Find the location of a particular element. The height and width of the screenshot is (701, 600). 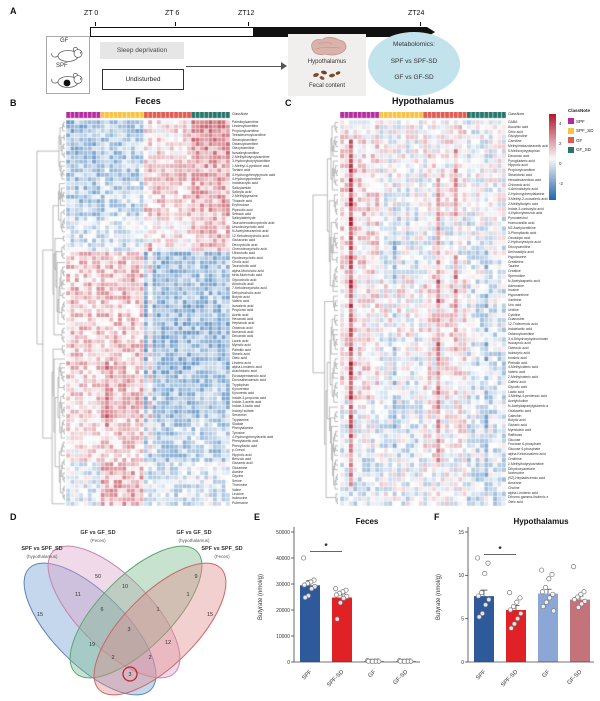

venn-region-count: 15 is located at coordinates (40, 615).